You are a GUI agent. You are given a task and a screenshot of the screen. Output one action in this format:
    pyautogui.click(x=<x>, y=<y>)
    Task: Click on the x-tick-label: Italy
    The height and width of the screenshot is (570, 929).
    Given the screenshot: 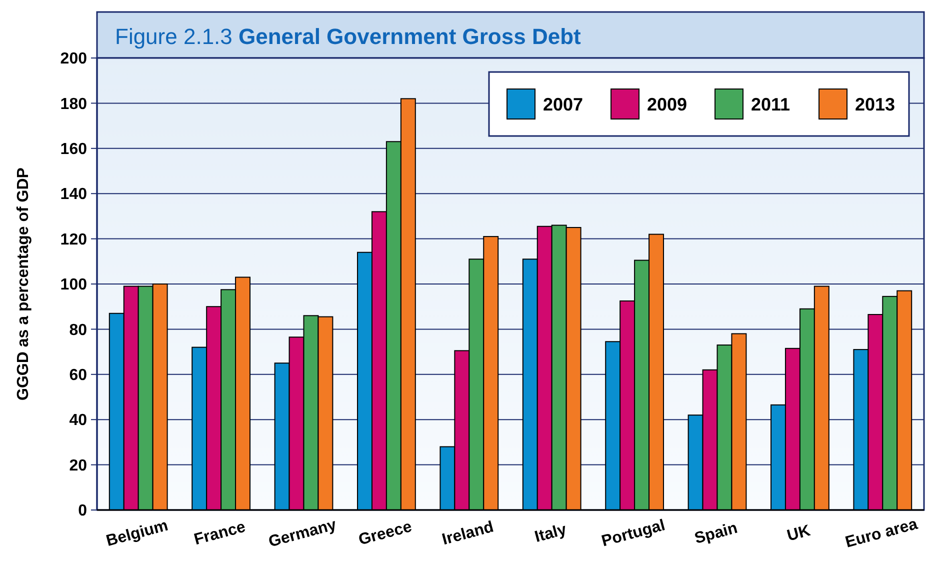 What is the action you would take?
    pyautogui.click(x=550, y=533)
    